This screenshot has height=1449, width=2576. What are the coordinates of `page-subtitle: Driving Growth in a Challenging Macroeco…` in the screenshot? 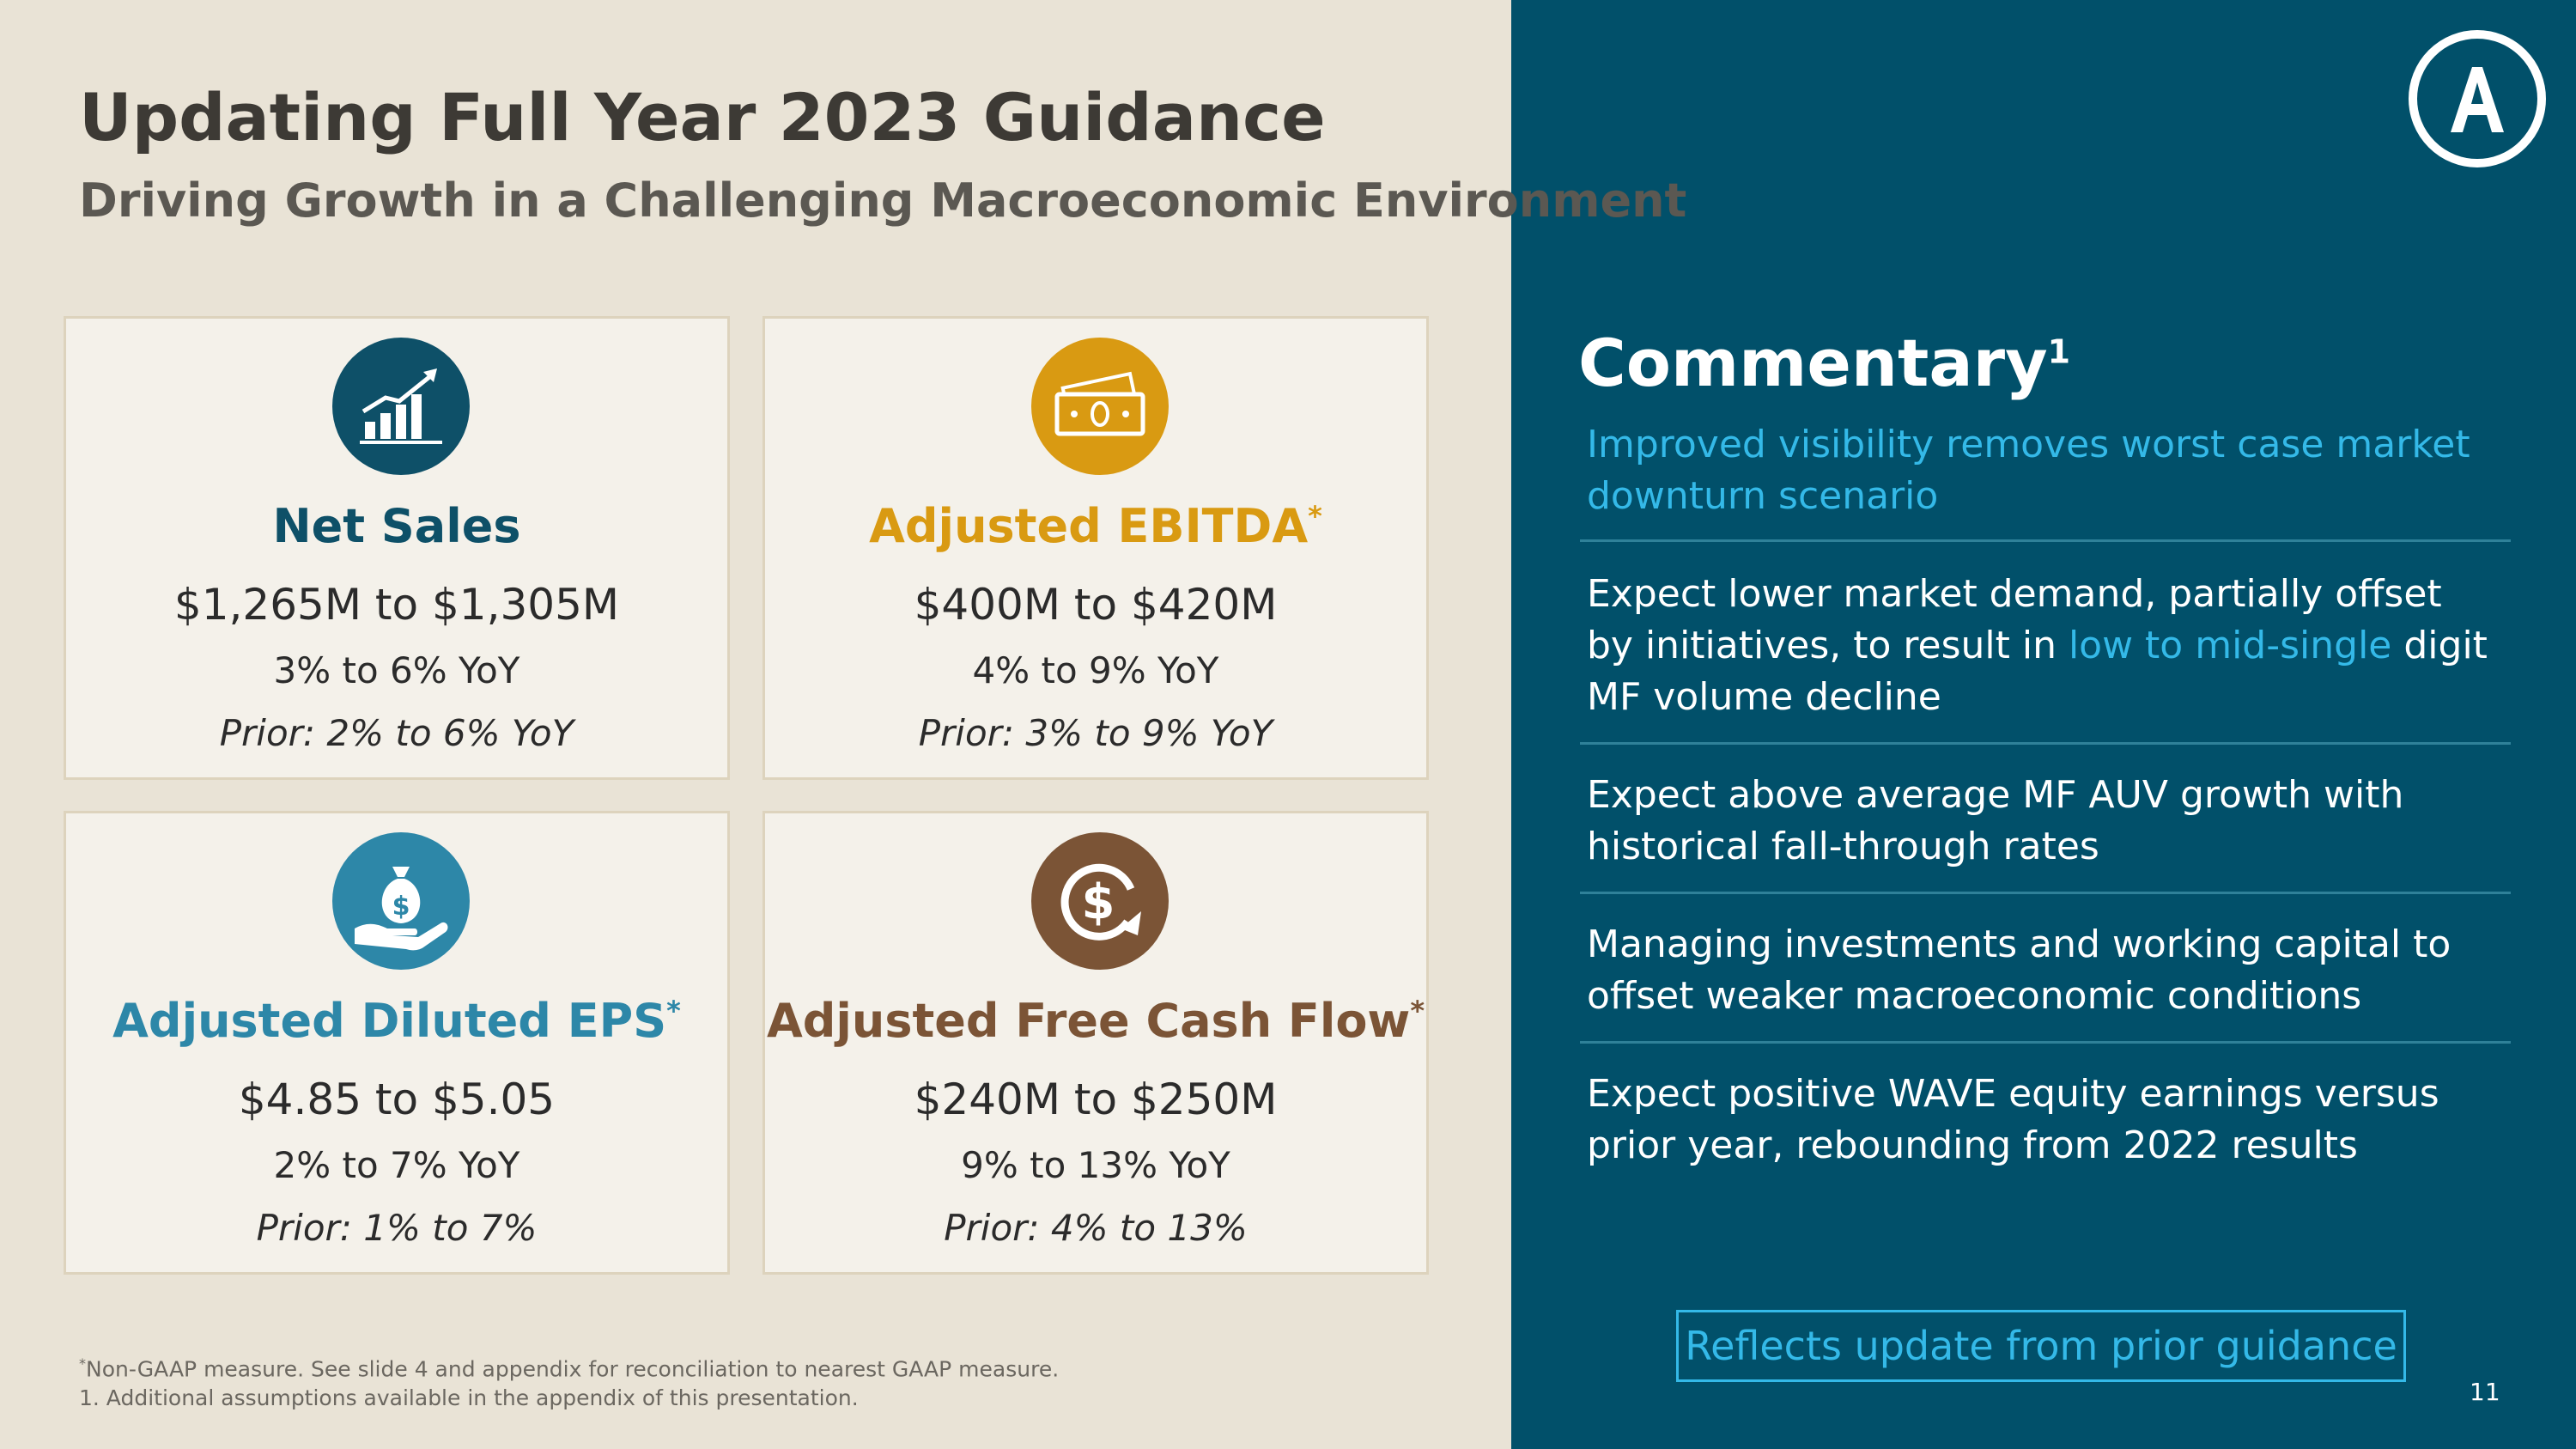 It's located at (883, 201).